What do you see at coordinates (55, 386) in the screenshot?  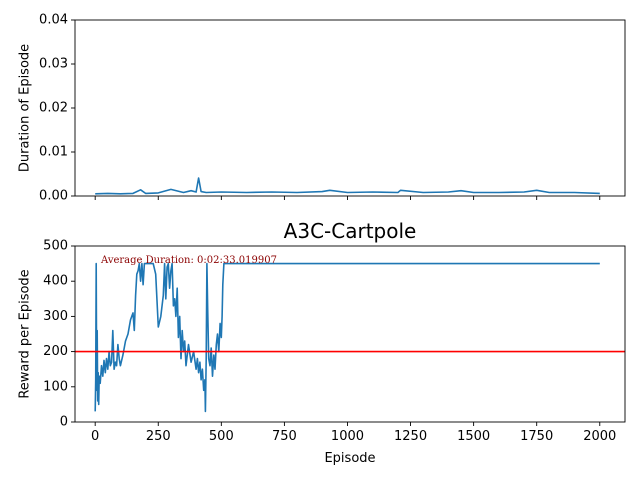 I see `reward-y-tick-label: 100` at bounding box center [55, 386].